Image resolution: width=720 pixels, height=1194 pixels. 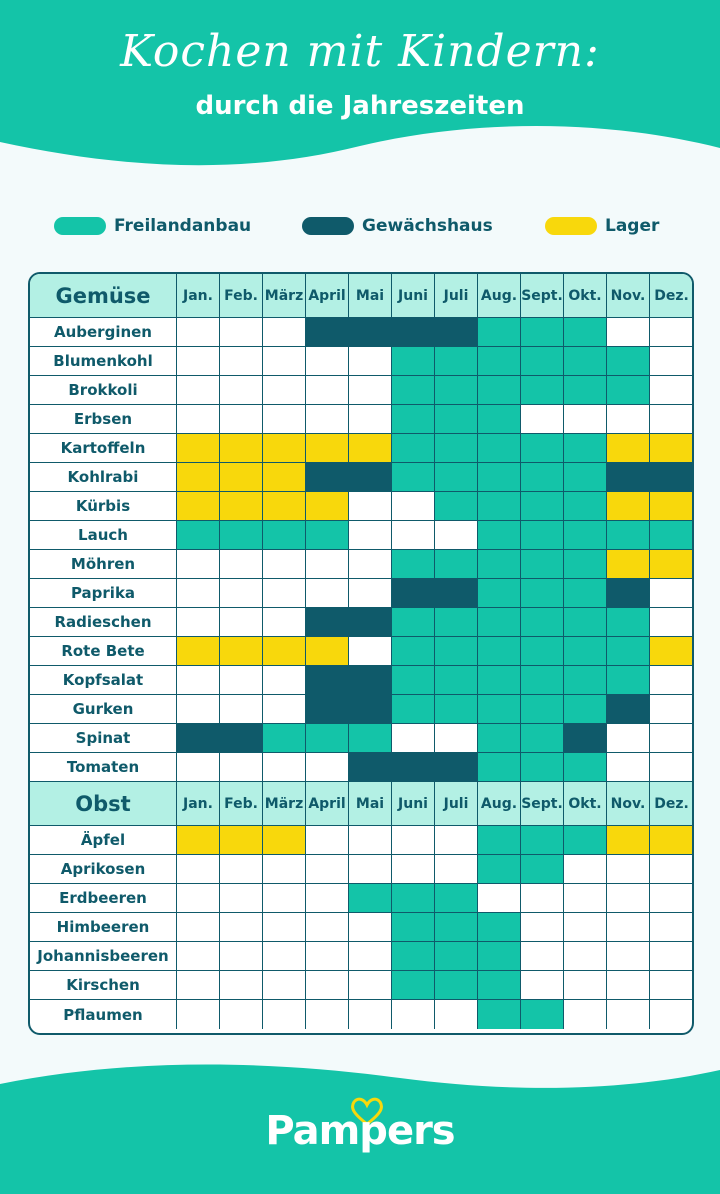 What do you see at coordinates (361, 361) in the screenshot?
I see `table-row: Blumenkohl` at bounding box center [361, 361].